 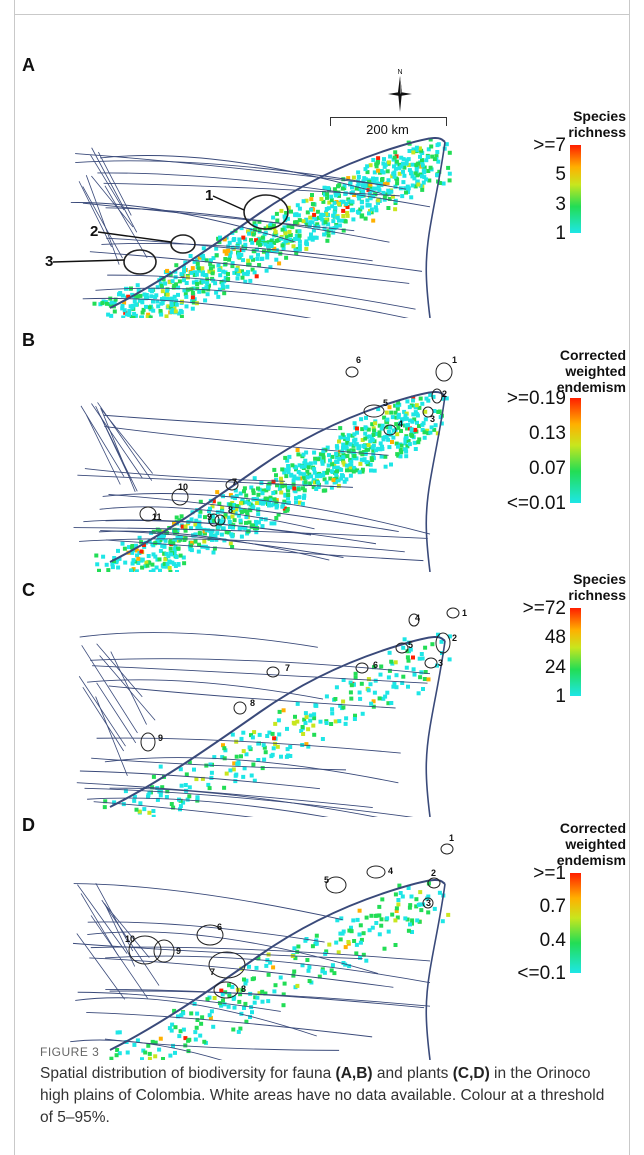 I want to click on hotspot-label: 6, so click(x=375, y=665).